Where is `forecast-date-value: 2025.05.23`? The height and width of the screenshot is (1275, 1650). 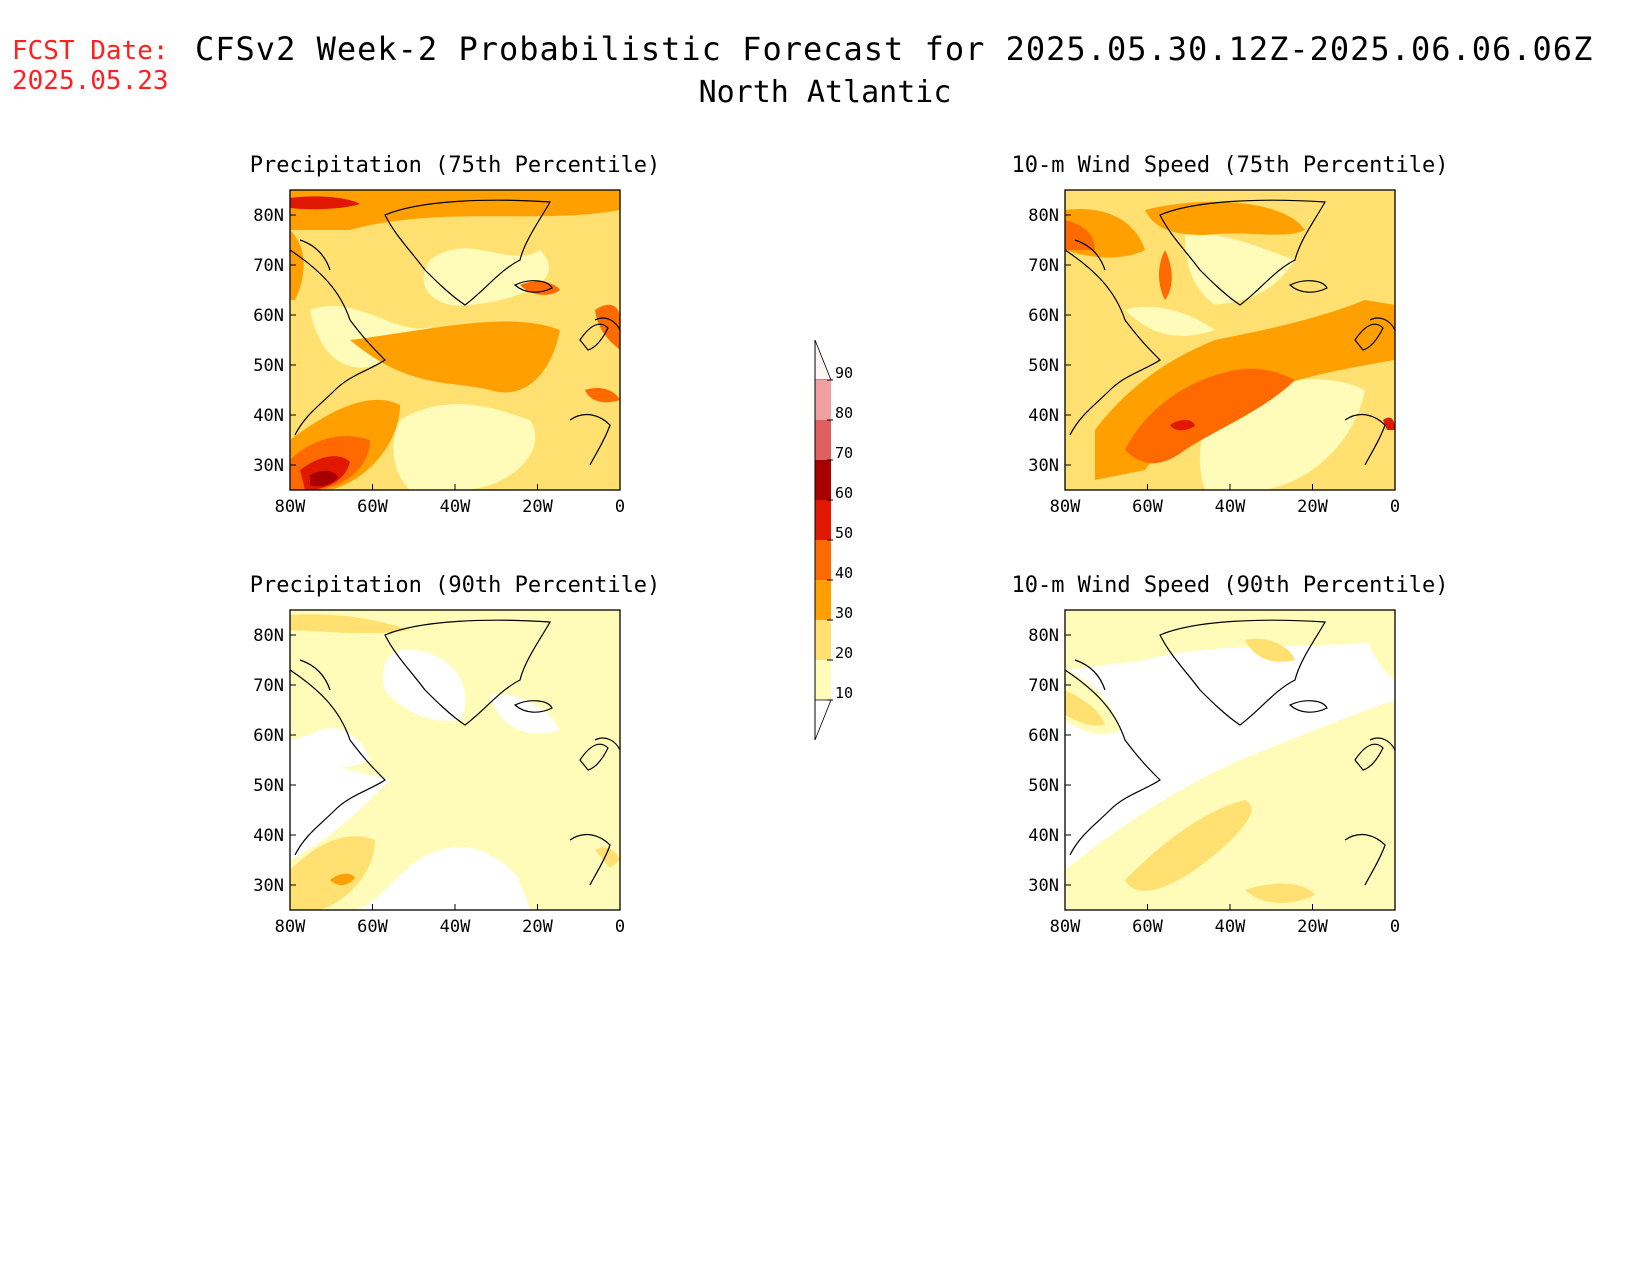 forecast-date-value: 2025.05.23 is located at coordinates (90, 81).